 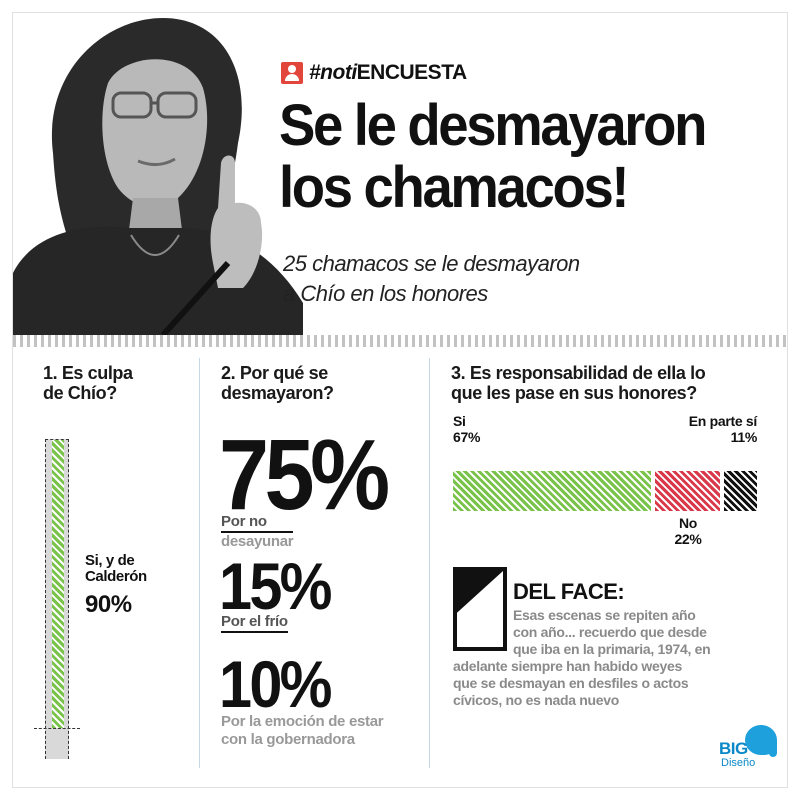 What do you see at coordinates (58, 584) in the screenshot?
I see `question-1-bar-fill` at bounding box center [58, 584].